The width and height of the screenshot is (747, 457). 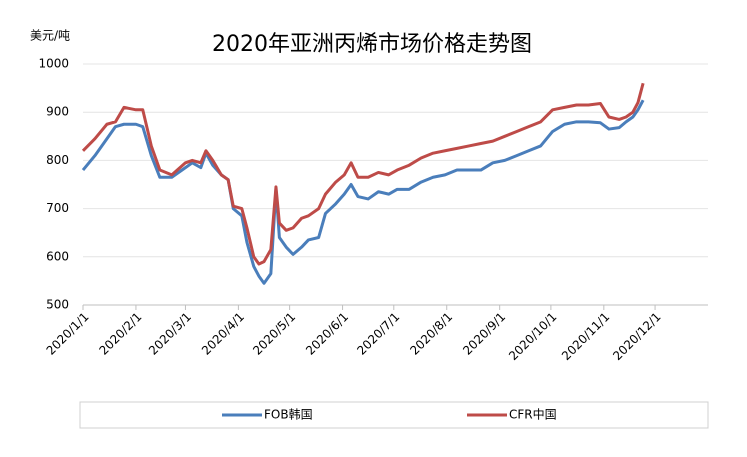 What do you see at coordinates (53, 64) in the screenshot?
I see `y-tick-label: 1000` at bounding box center [53, 64].